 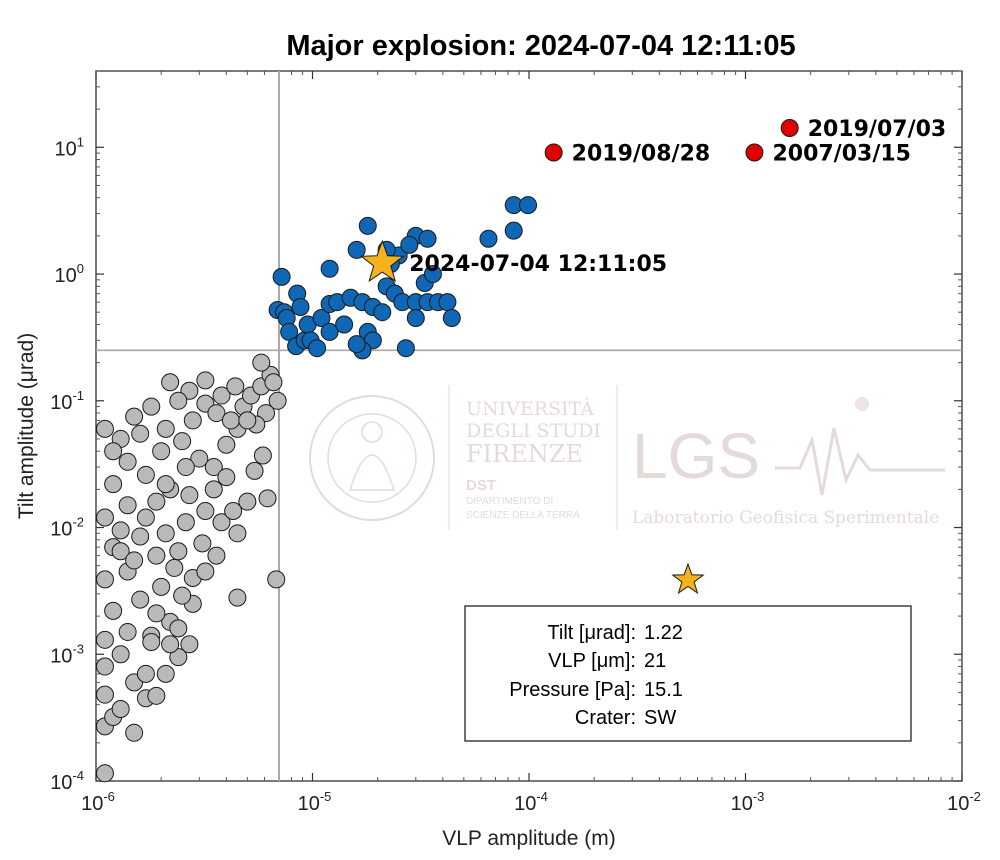 I want to click on chart-title: Major explosion: 2024-07-04 12:11:05, so click(x=540, y=46).